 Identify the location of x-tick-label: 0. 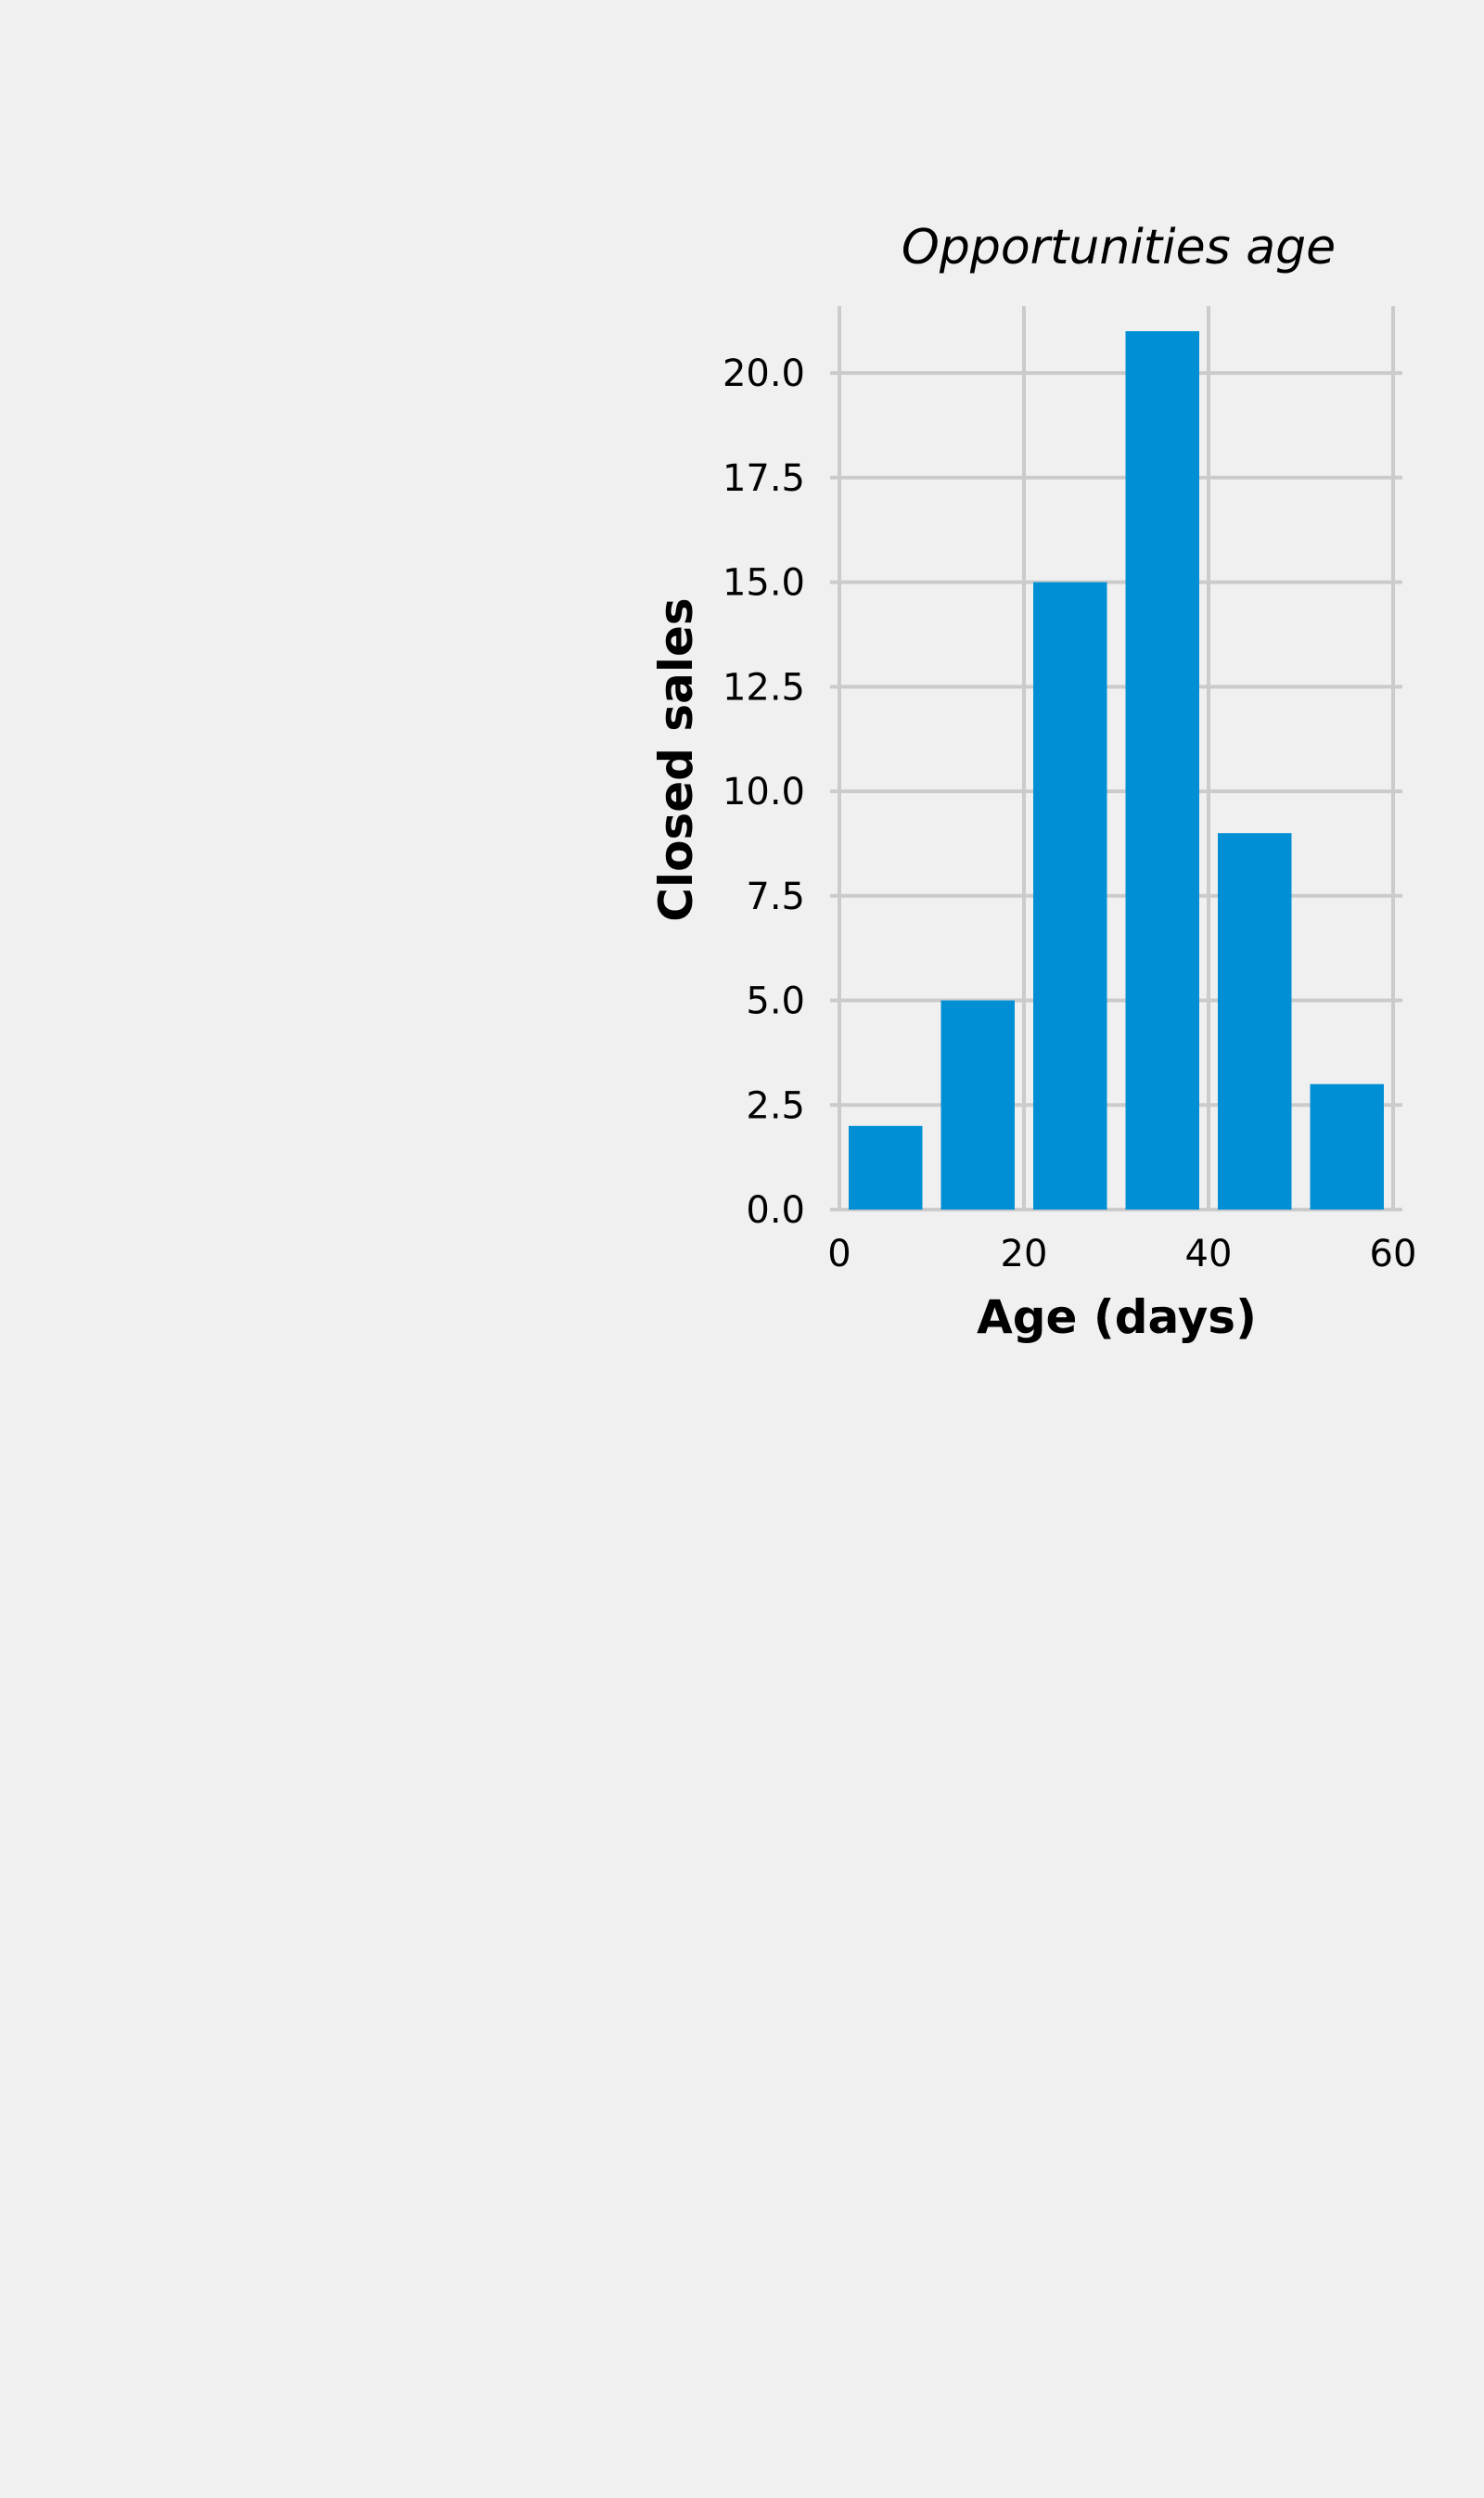
(839, 1254).